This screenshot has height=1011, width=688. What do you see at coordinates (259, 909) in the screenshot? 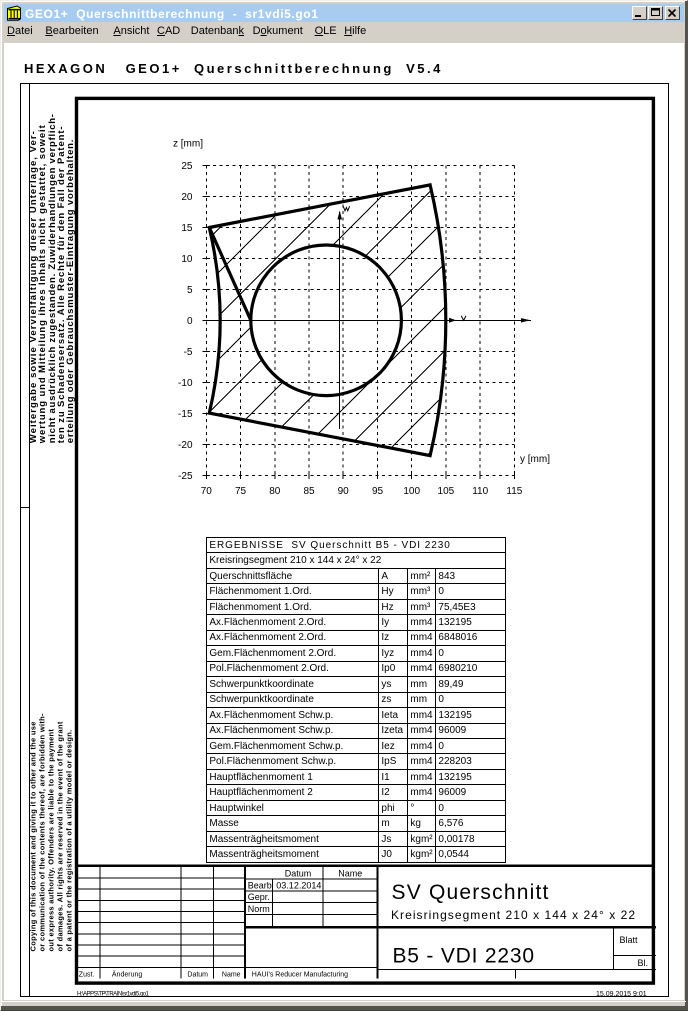
I see `svg-text: Norm` at bounding box center [259, 909].